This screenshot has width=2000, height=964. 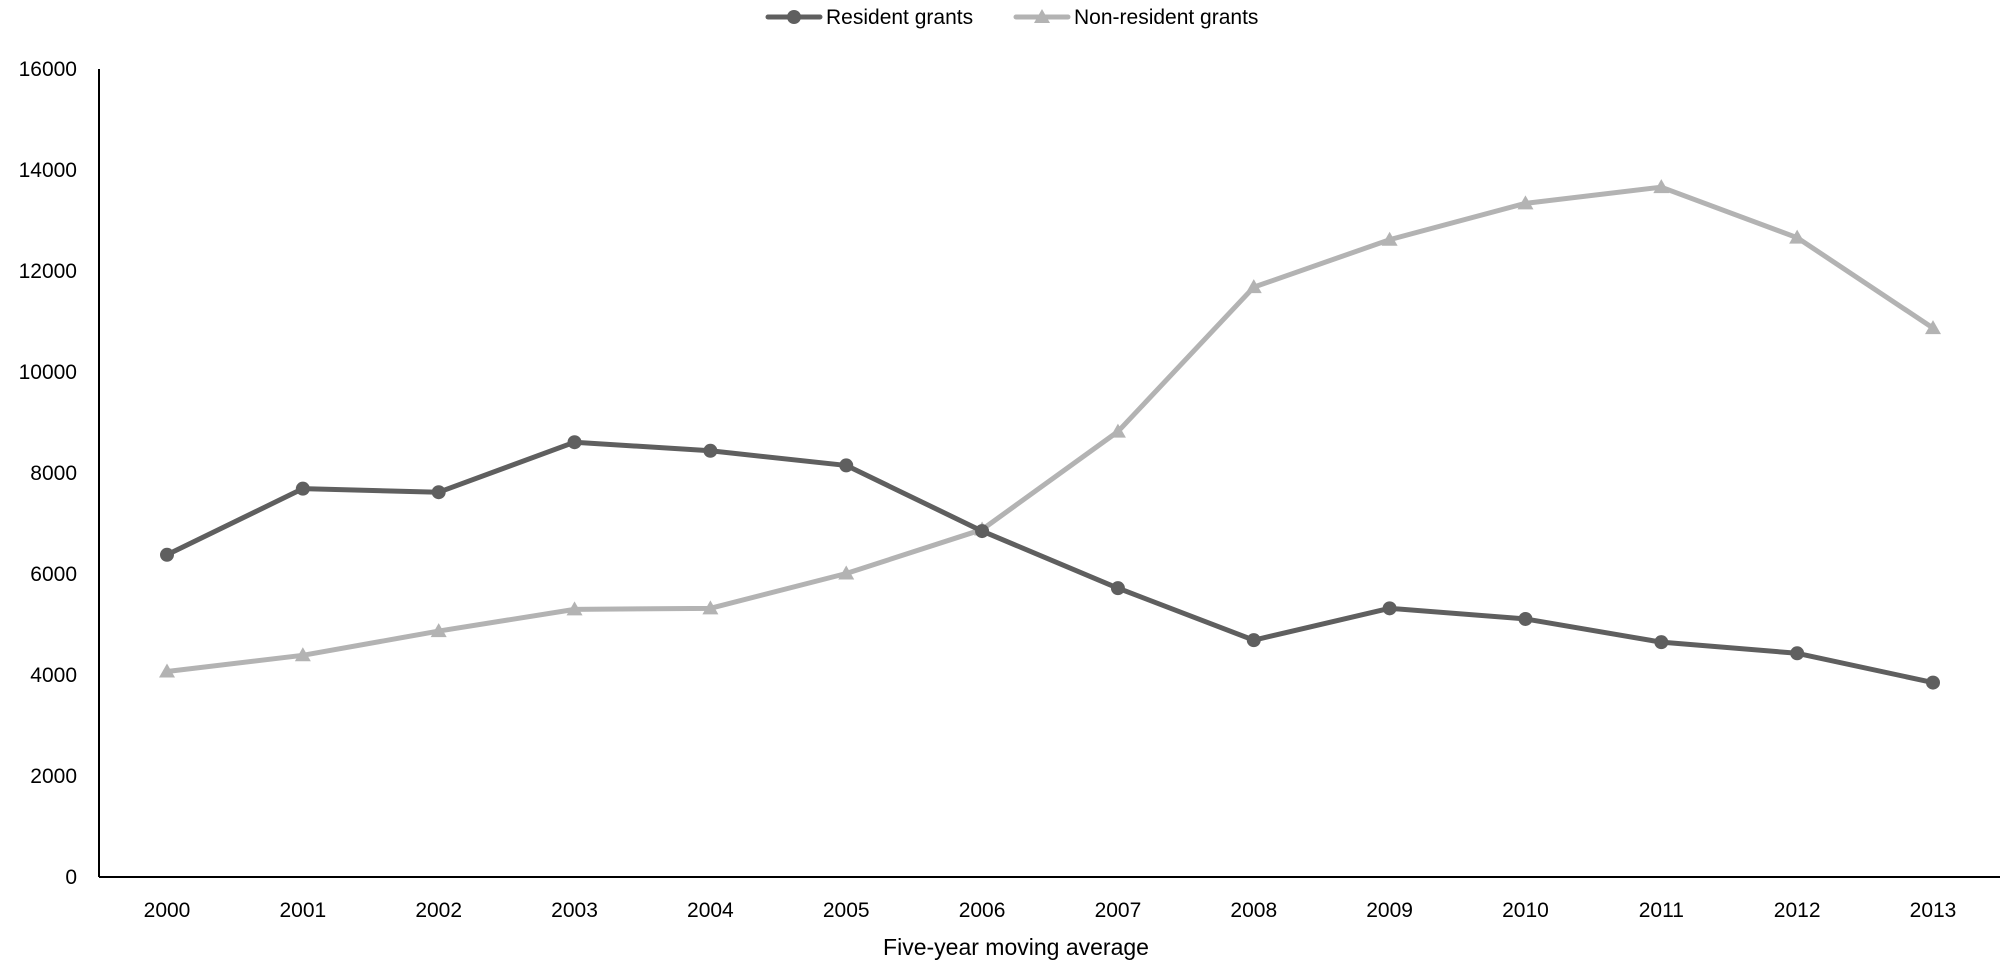 What do you see at coordinates (1016, 947) in the screenshot?
I see `x-axis-title: Five-year moving average` at bounding box center [1016, 947].